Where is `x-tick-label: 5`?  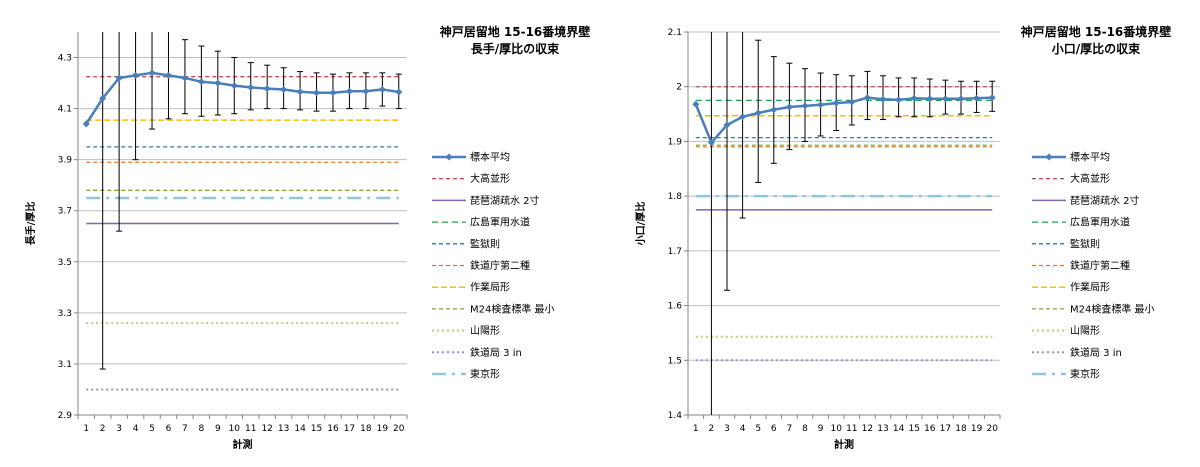
x-tick-label: 5 is located at coordinates (152, 429).